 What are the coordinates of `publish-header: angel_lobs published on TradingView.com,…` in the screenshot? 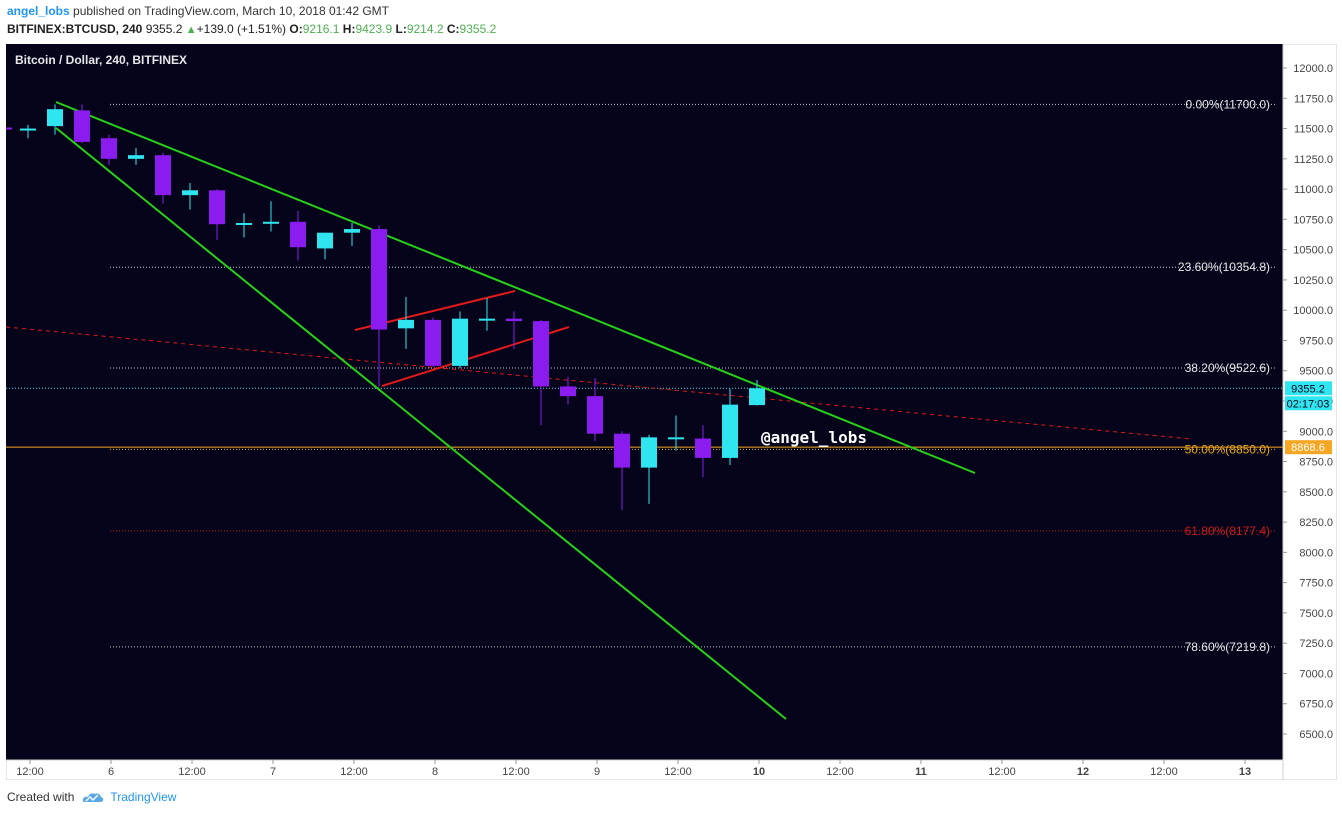 It's located at (198, 11).